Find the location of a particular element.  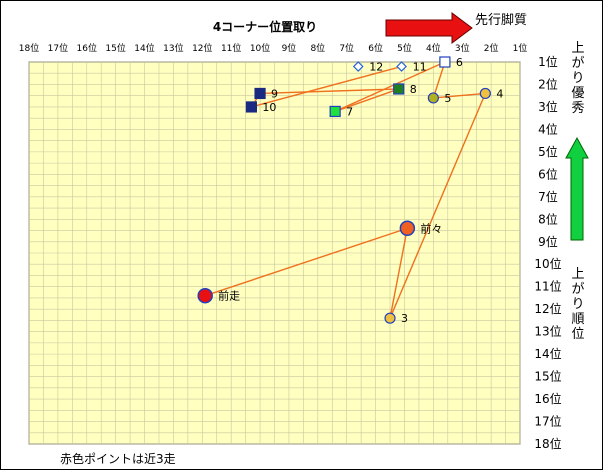

data-point: 前々 is located at coordinates (420, 228).